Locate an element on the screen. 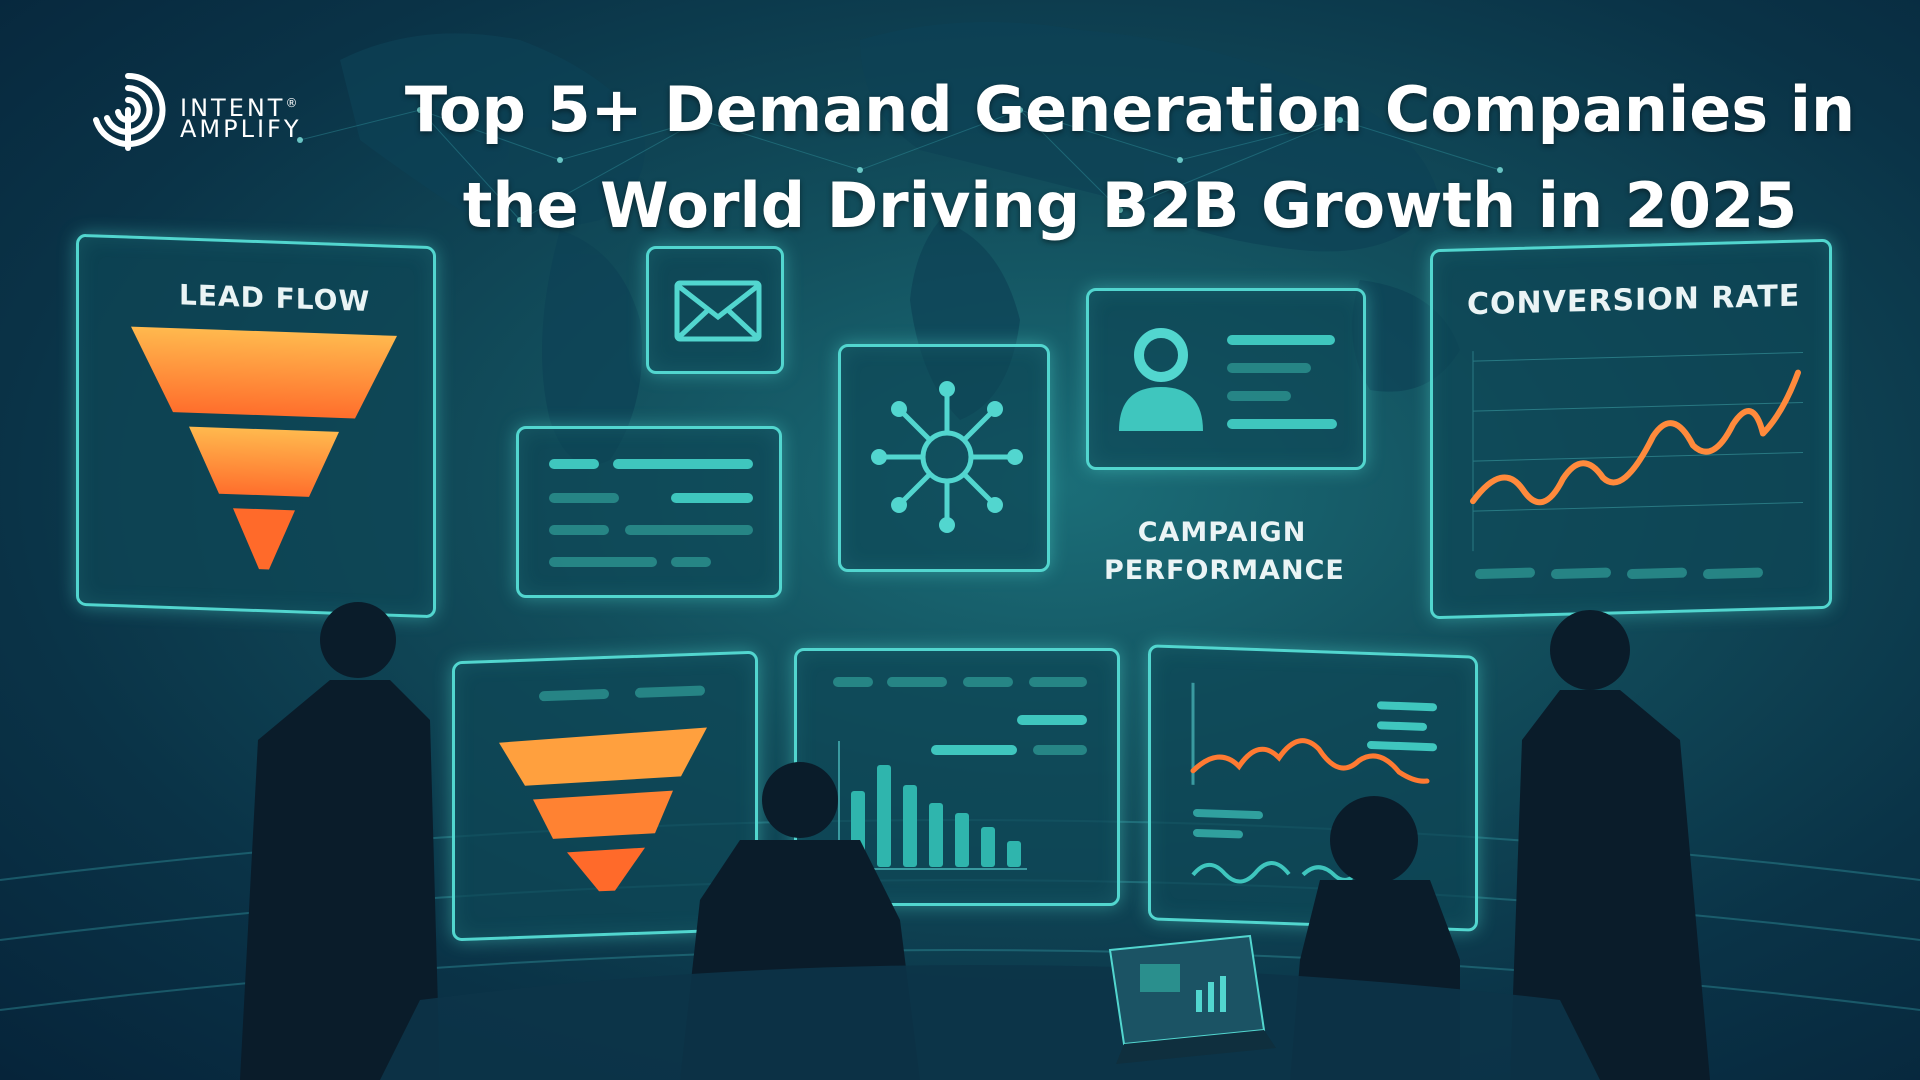  profile-tile is located at coordinates (1226, 379).